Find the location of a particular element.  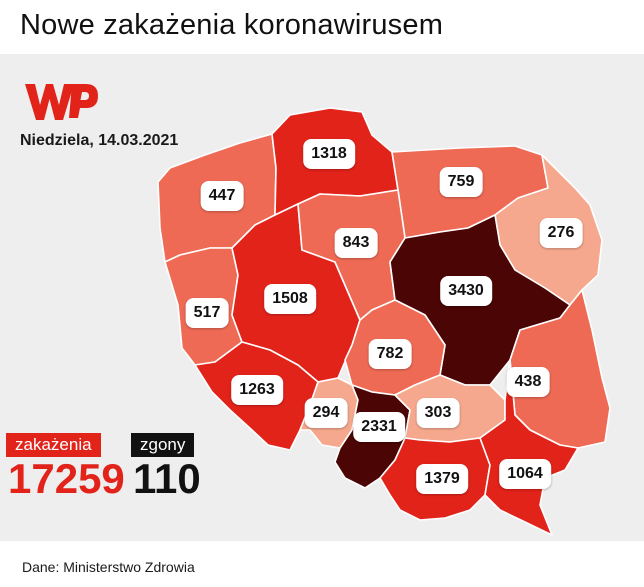

deaths-total: 110 is located at coordinates (167, 478).